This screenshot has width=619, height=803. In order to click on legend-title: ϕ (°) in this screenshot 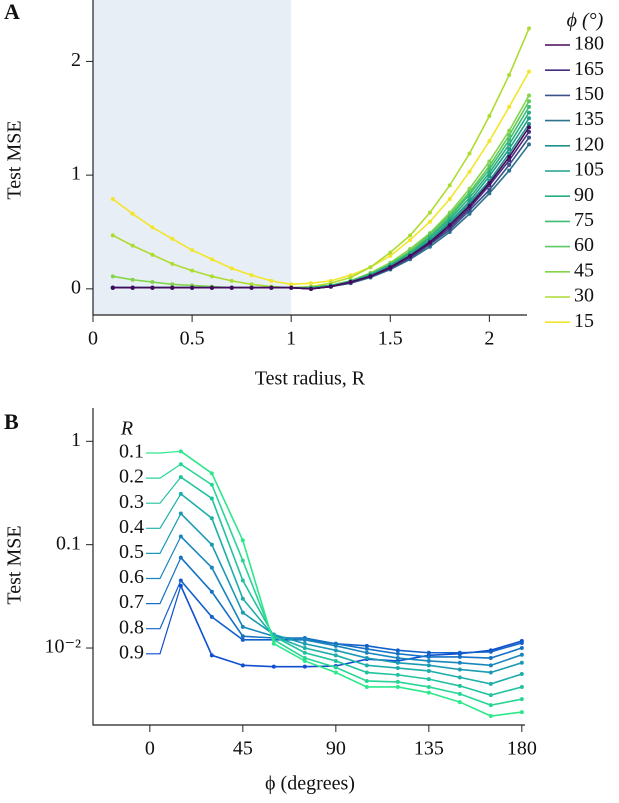, I will do `click(585, 21)`.